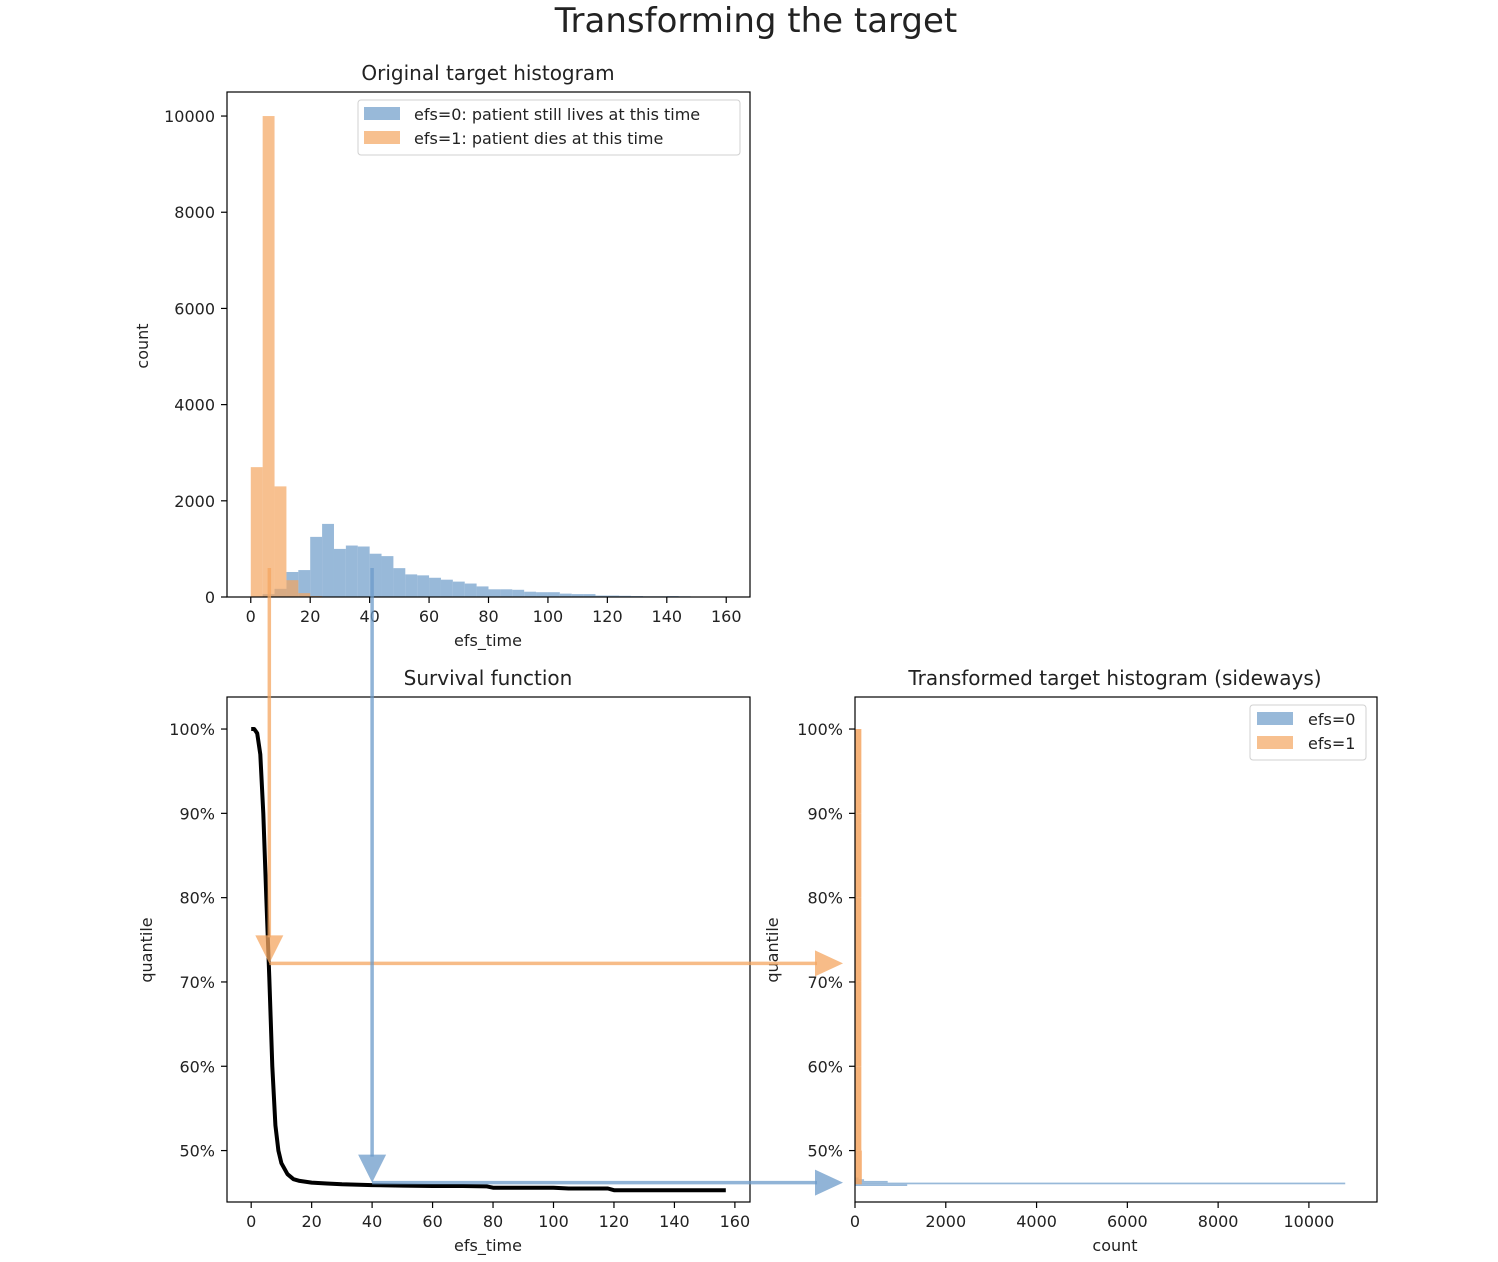  Describe the element at coordinates (825, 1151) in the screenshot. I see `transformed-y-tick-label: 50%` at that location.